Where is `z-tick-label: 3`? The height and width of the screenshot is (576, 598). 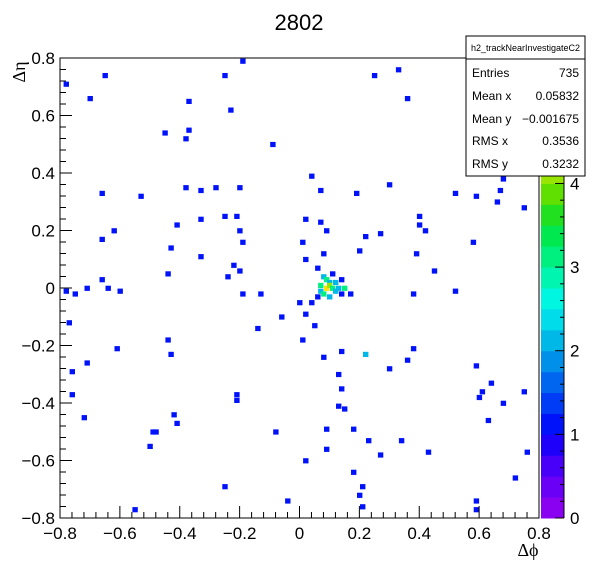
z-tick-label: 3 is located at coordinates (574, 267).